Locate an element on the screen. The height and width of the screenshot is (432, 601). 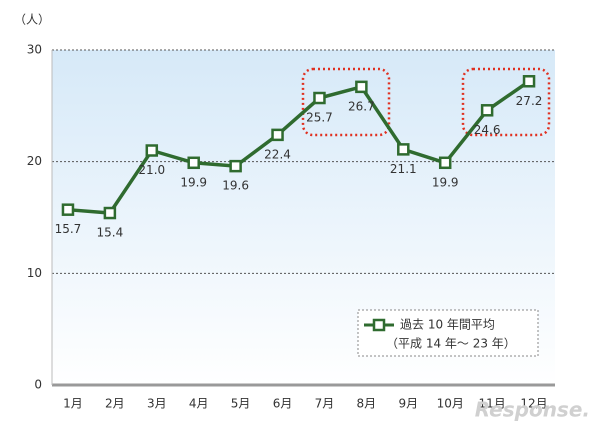
y-tick-label: 30 is located at coordinates (34, 50).